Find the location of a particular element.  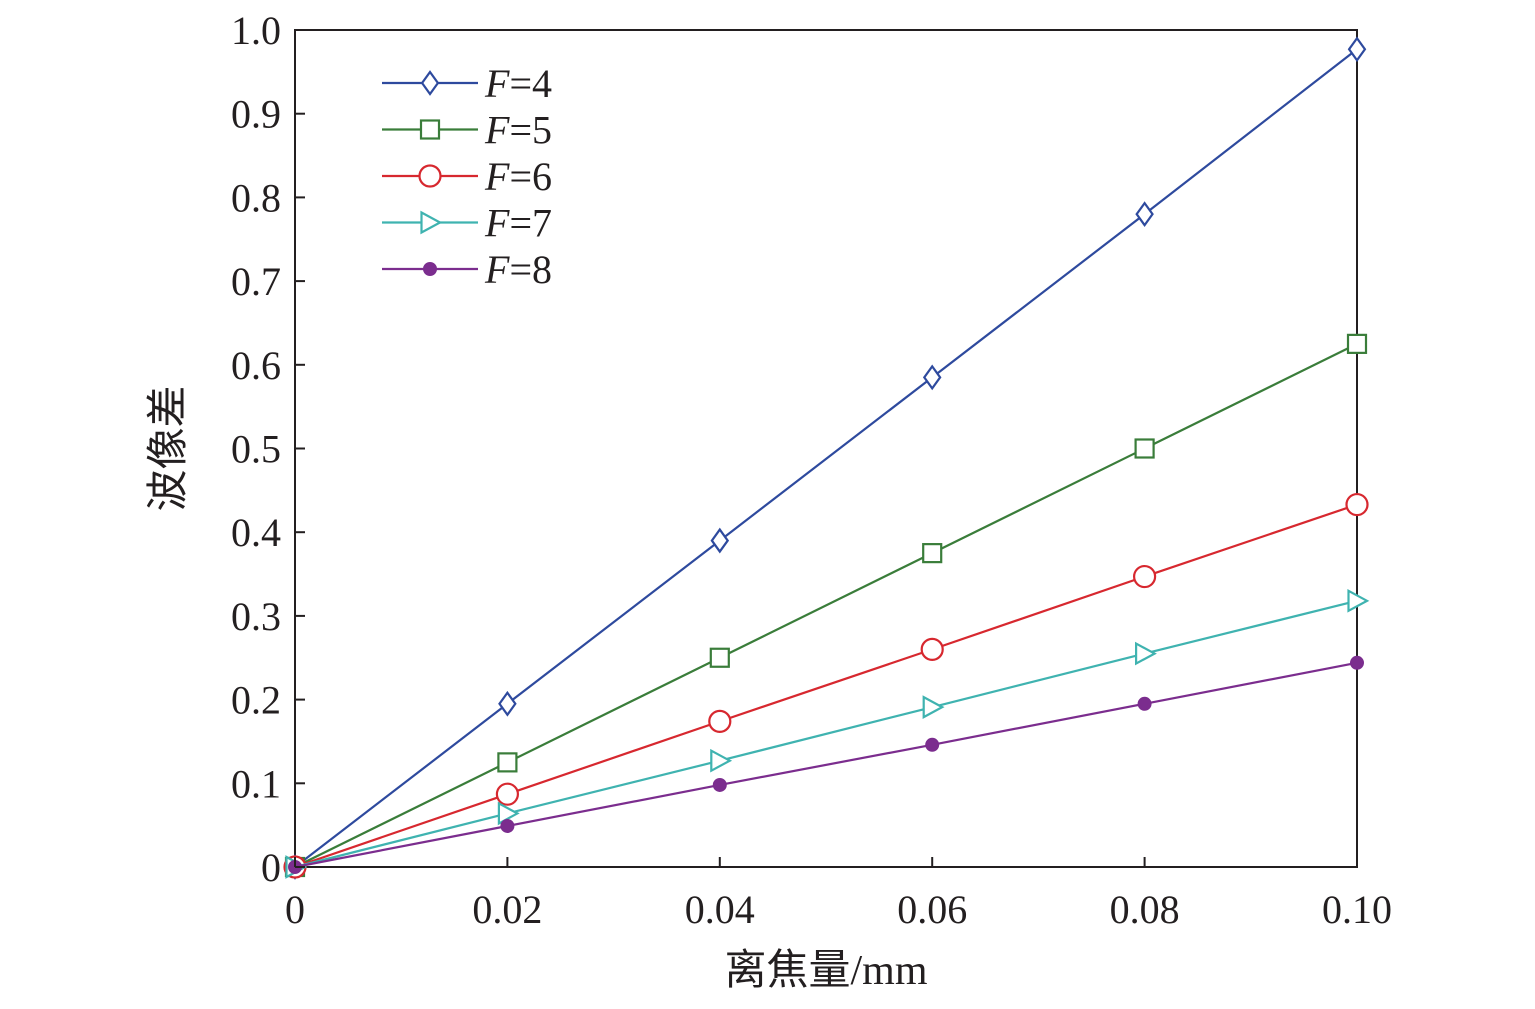

y-tick-label: 0.3 is located at coordinates (256, 616).